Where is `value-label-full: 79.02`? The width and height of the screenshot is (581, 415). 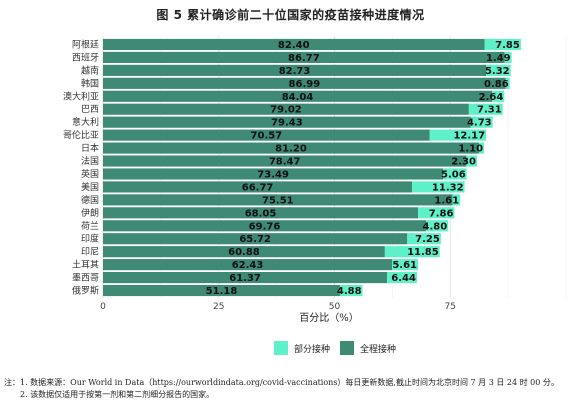 value-label-full: 79.02 is located at coordinates (286, 110).